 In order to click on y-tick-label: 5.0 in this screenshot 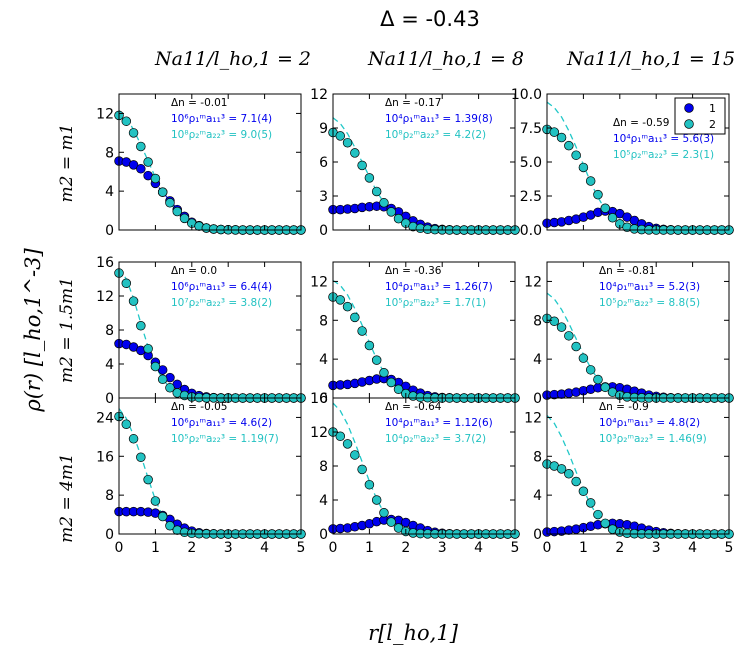, I will do `click(531, 163)`.